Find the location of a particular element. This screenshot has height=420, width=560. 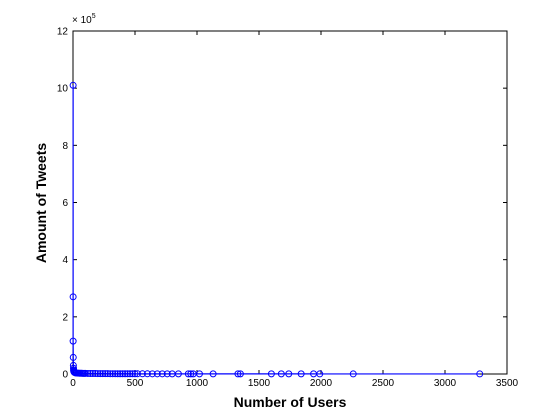

y-tick-label: 12 is located at coordinates (63, 32).